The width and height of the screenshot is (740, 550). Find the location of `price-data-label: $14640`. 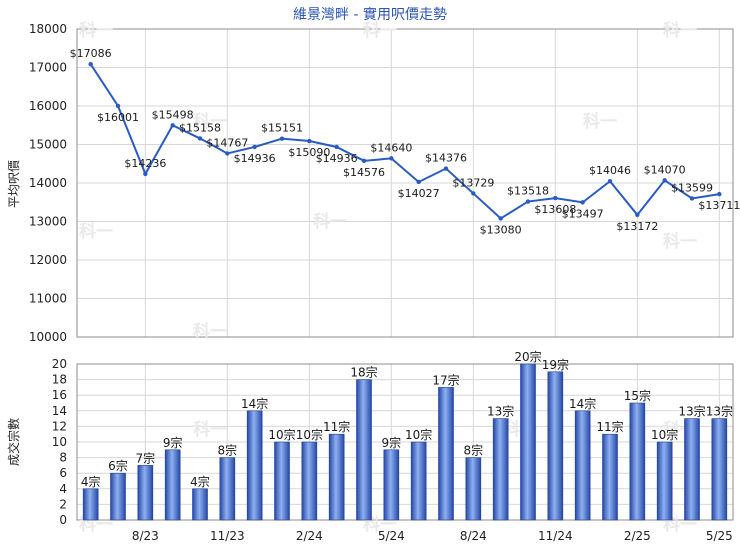

price-data-label: $14640 is located at coordinates (391, 147).